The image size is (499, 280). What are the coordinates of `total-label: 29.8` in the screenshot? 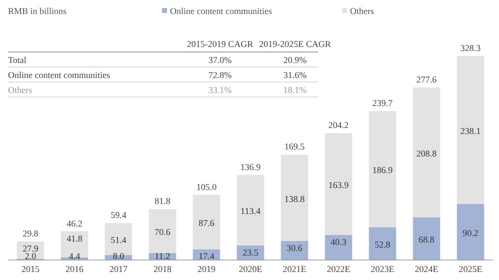 It's located at (30, 233).